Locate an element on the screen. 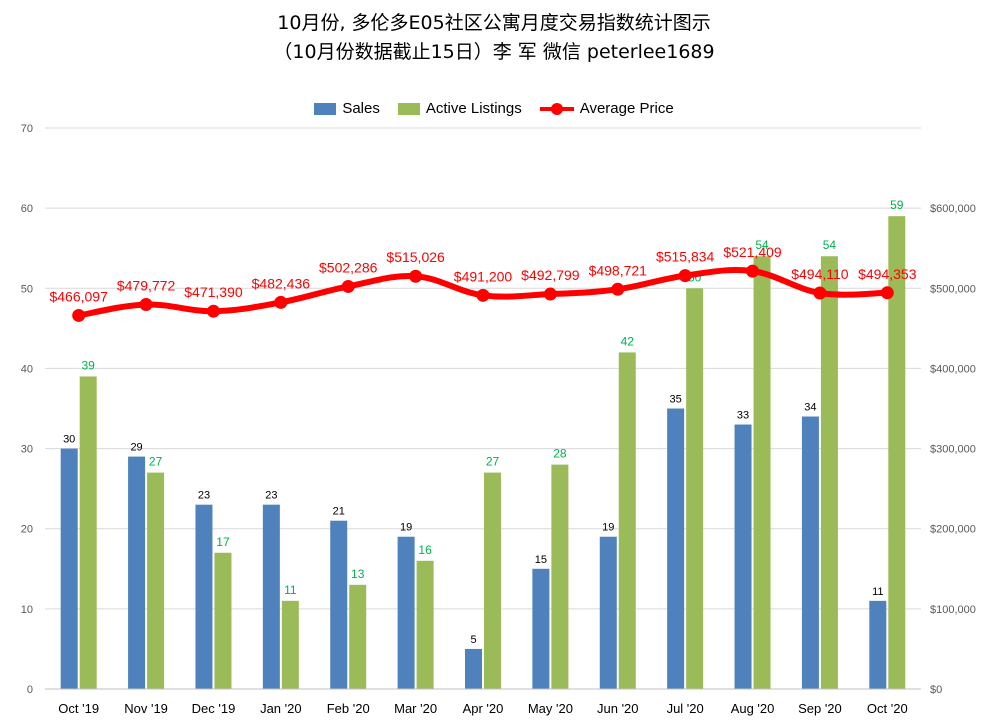 This screenshot has width=988, height=721. data-label-sales: 33 is located at coordinates (743, 416).